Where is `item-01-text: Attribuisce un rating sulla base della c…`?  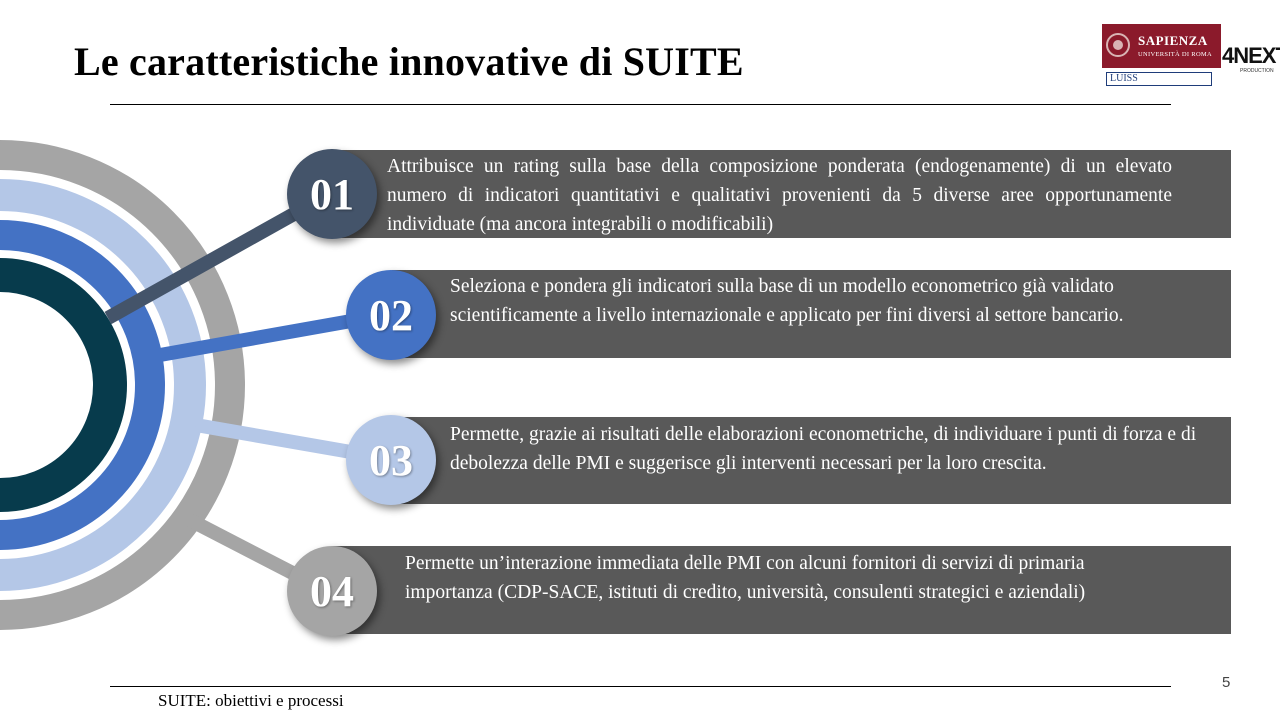 item-01-text: Attribuisce un rating sulla base della c… is located at coordinates (779, 195).